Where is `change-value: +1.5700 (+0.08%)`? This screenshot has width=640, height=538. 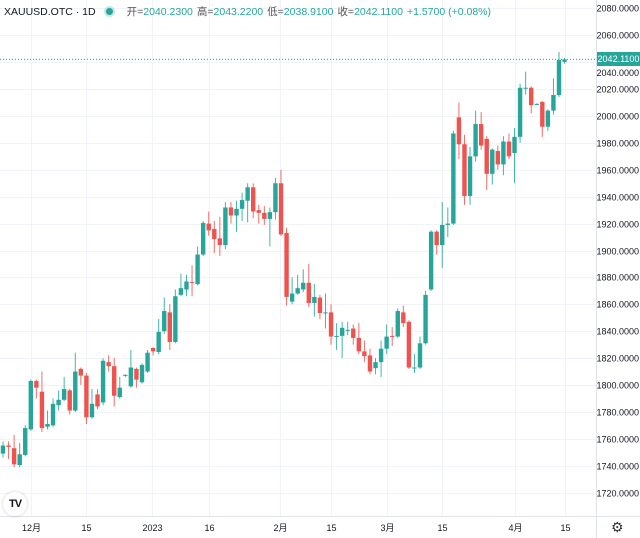 change-value: +1.5700 (+0.08%) is located at coordinates (448, 11).